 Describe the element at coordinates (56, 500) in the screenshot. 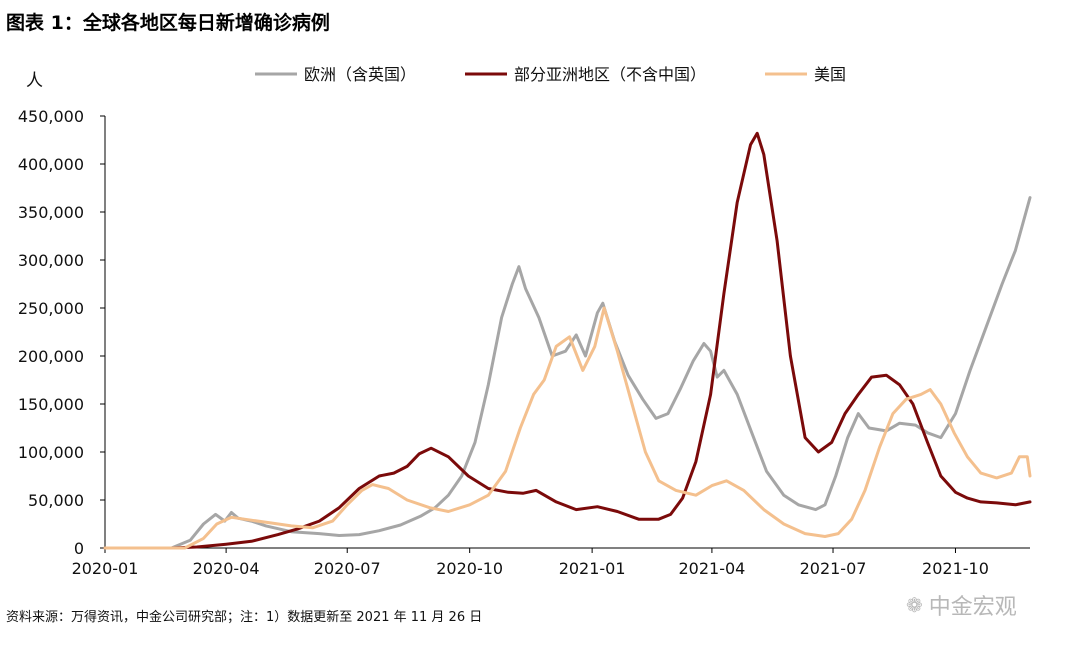

I see `y-tick-label: 50,000` at that location.